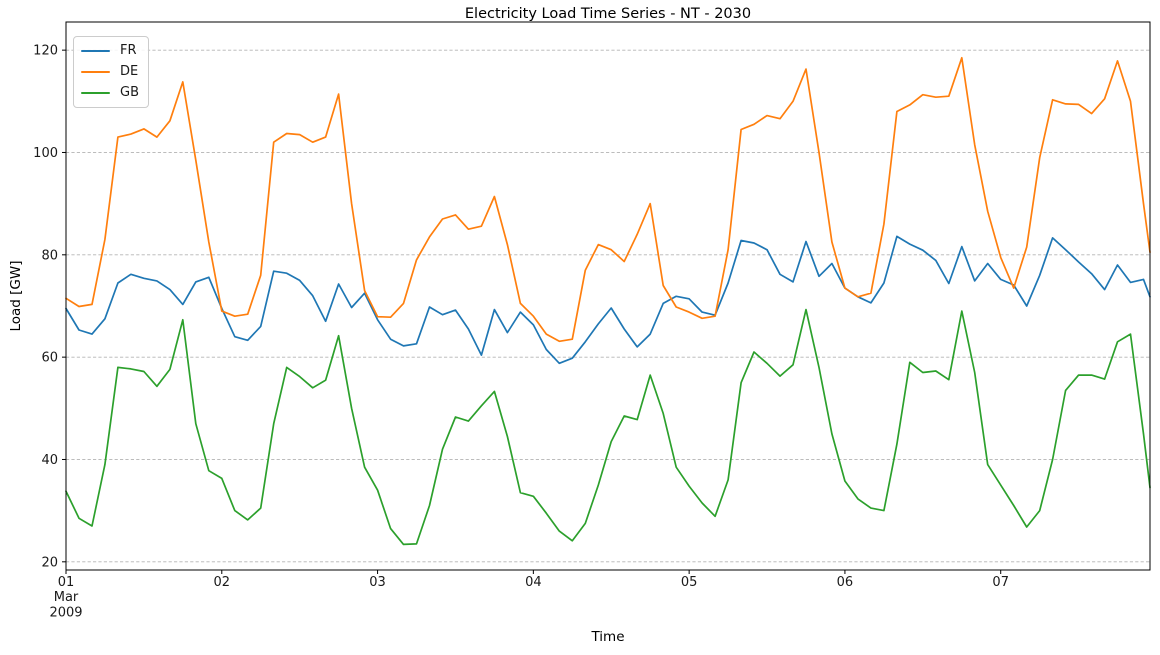 The image size is (1160, 655). What do you see at coordinates (689, 582) in the screenshot?
I see `x-tick-label: 05` at bounding box center [689, 582].